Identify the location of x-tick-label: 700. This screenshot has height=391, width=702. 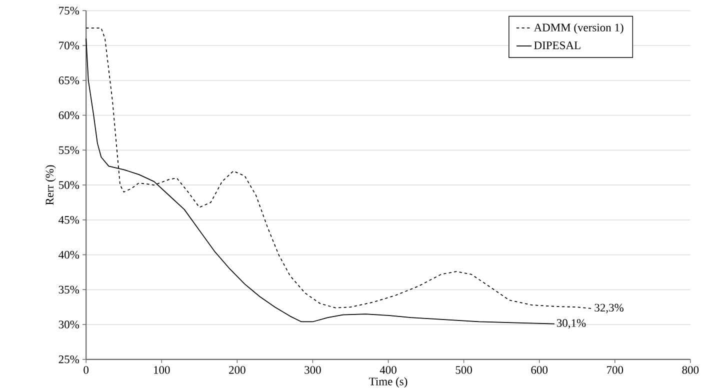
(615, 370).